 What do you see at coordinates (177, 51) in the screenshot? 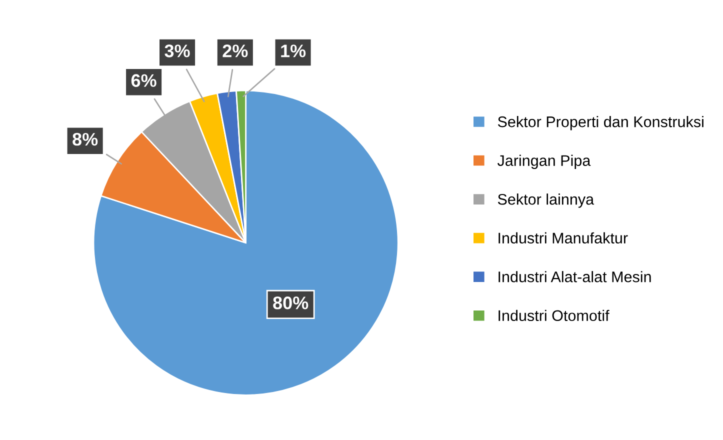
I see `data-label: 3%` at bounding box center [177, 51].